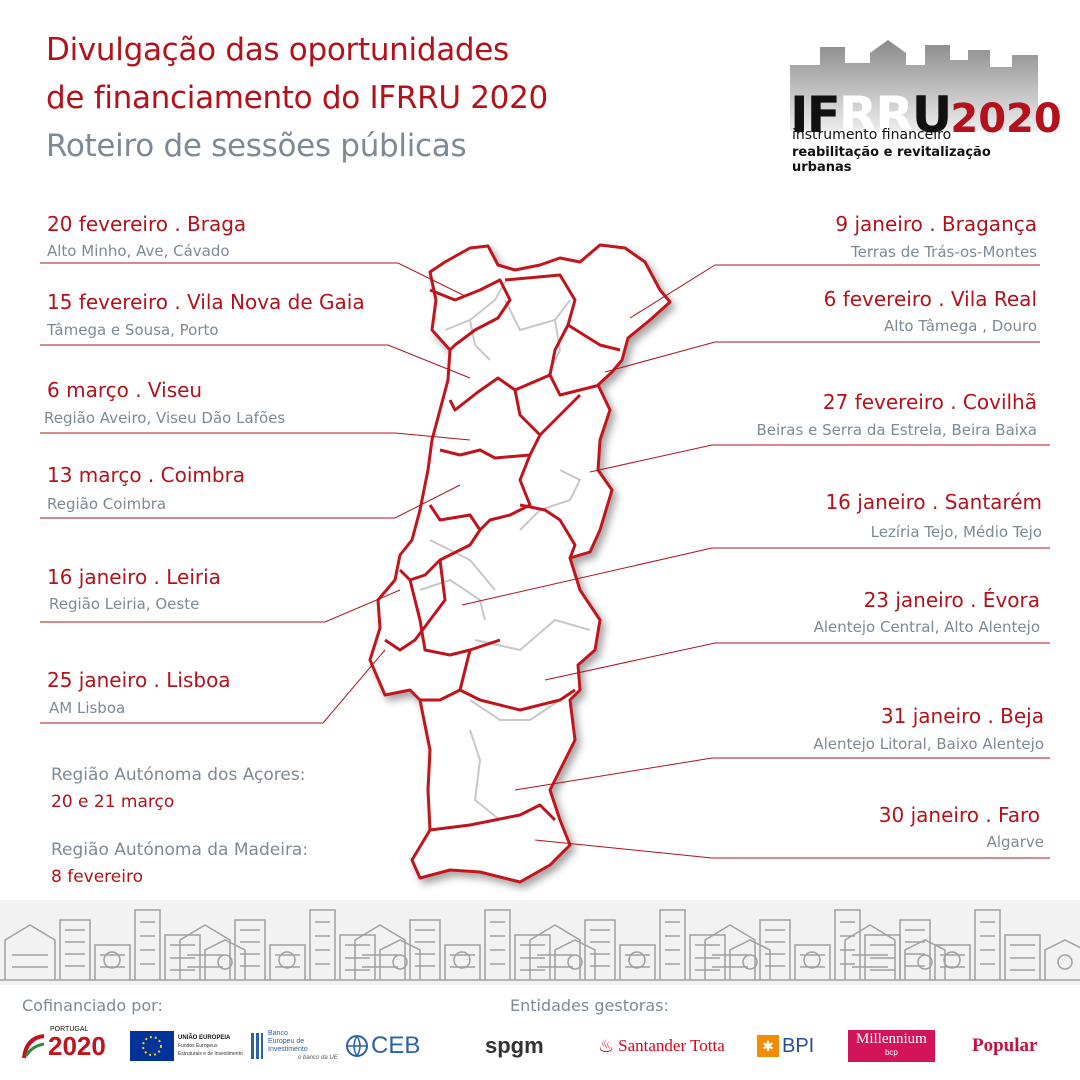 Image resolution: width=1080 pixels, height=1080 pixels. I want to click on leader-viseu, so click(255, 436).